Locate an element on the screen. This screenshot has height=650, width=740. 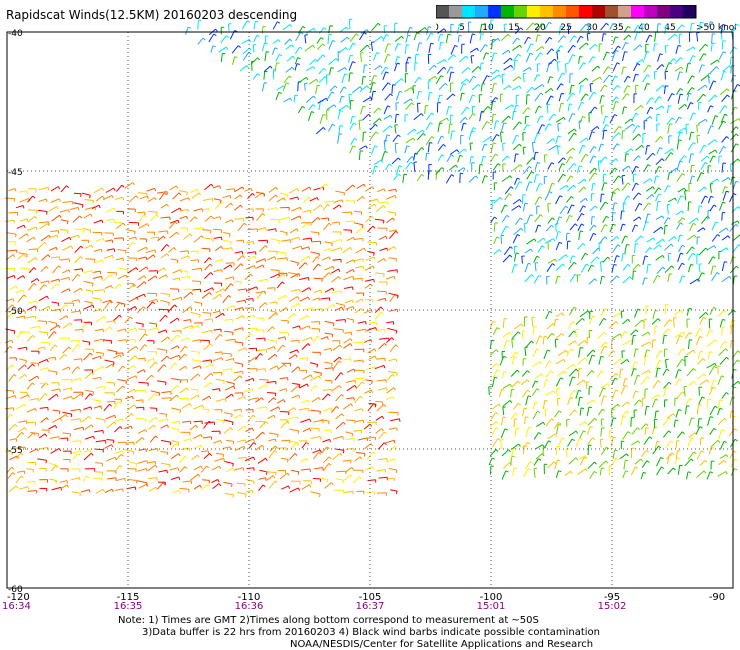
lon-tick-label: -105 is located at coordinates (370, 597).